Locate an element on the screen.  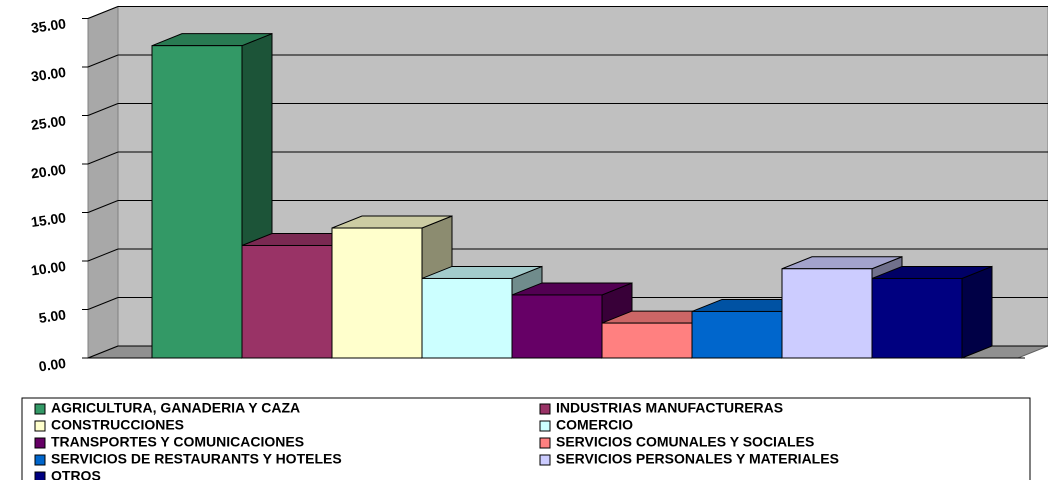
y-tick-label: 35.00 is located at coordinates (48, 25).